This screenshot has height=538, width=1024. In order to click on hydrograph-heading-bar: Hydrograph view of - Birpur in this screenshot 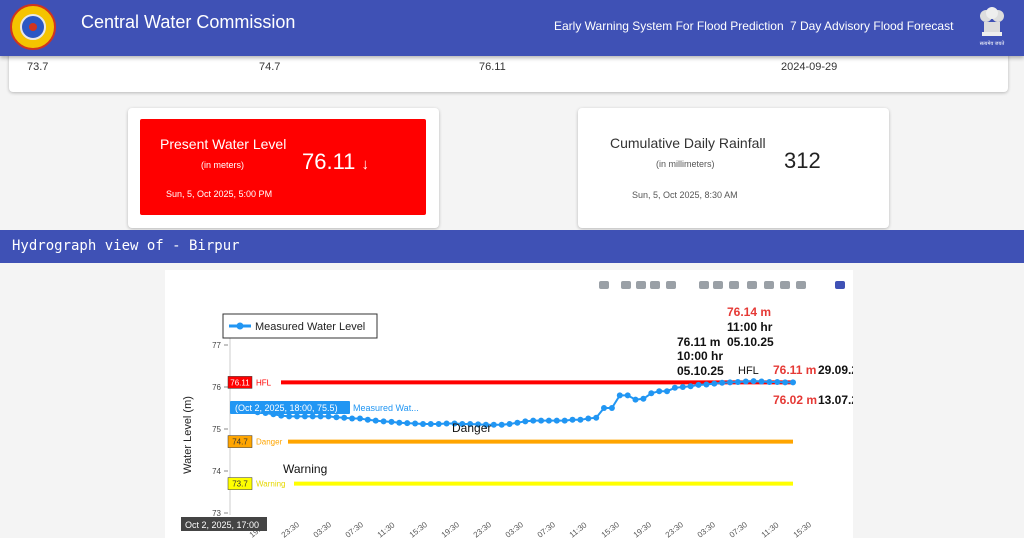, I will do `click(512, 246)`.